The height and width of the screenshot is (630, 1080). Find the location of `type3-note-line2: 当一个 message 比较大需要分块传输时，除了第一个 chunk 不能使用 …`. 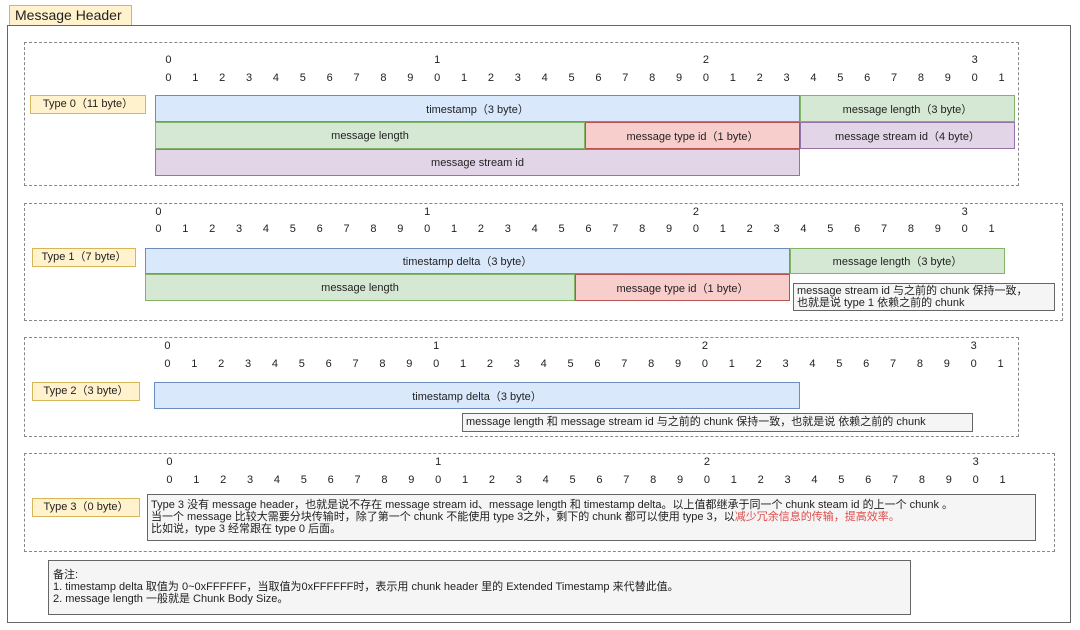

type3-note-line2: 当一个 message 比较大需要分块传输时，除了第一个 chunk 不能使用 … is located at coordinates (591, 517).